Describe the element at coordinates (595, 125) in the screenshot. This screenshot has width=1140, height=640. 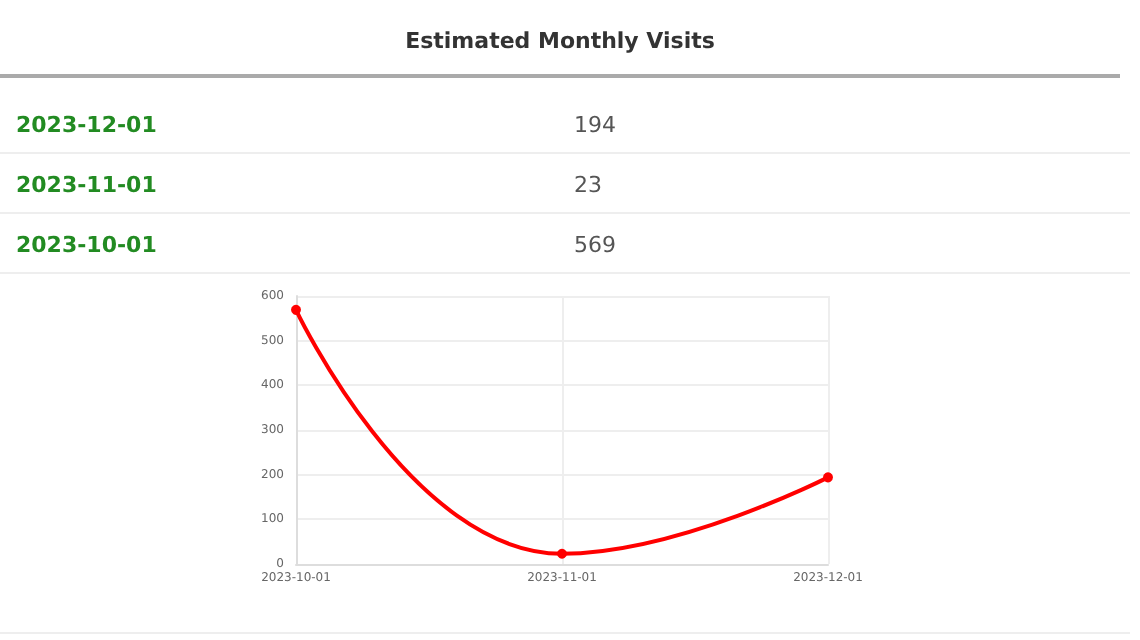
I see `text: 194` at that location.